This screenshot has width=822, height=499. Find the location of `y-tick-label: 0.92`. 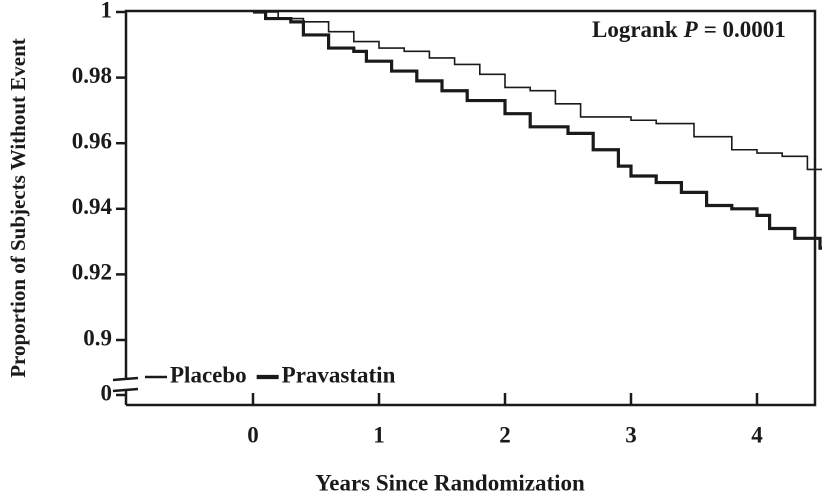

y-tick-label: 0.92 is located at coordinates (92, 272).